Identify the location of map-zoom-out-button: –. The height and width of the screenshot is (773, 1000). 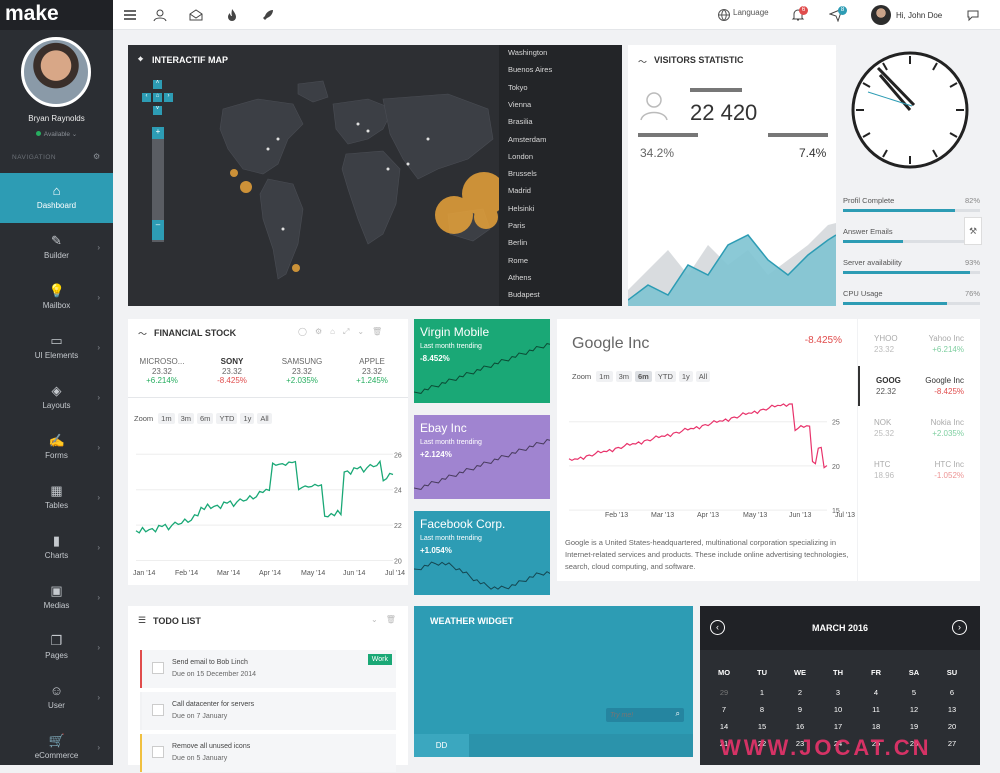
(158, 230).